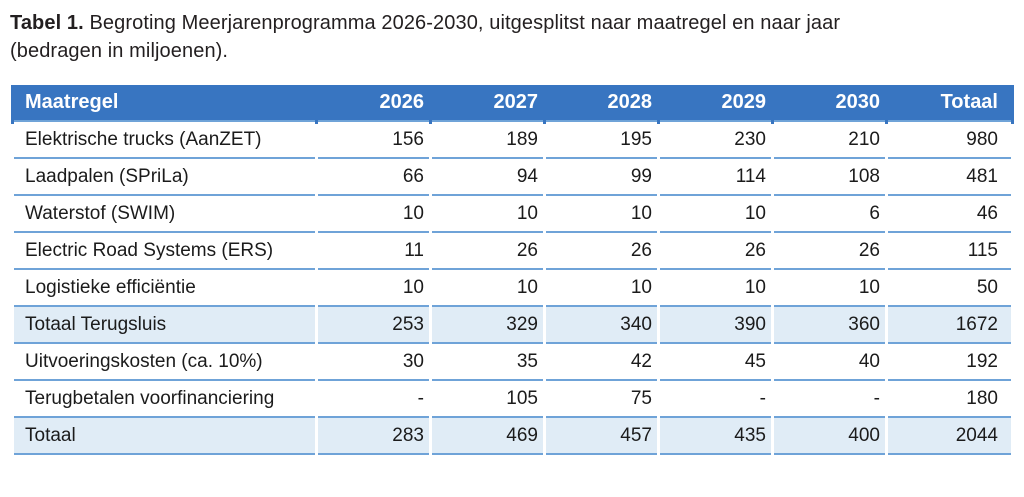 The height and width of the screenshot is (497, 1024). I want to click on value-cell: 40, so click(829, 362).